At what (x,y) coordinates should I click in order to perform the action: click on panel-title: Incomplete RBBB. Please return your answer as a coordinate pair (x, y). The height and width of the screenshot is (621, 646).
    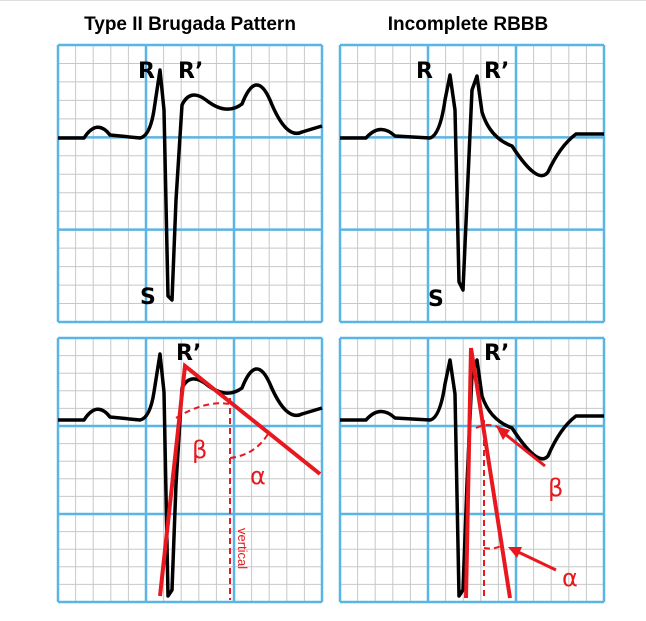
    Looking at the image, I should click on (468, 24).